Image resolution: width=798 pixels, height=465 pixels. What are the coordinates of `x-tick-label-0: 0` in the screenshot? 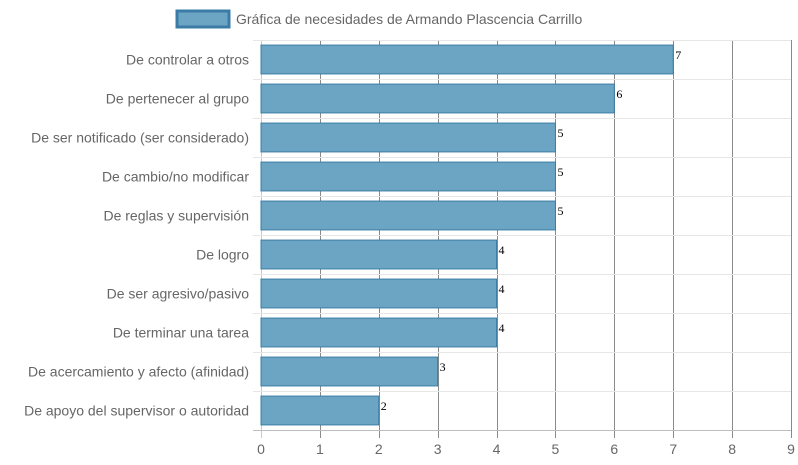 It's located at (261, 449).